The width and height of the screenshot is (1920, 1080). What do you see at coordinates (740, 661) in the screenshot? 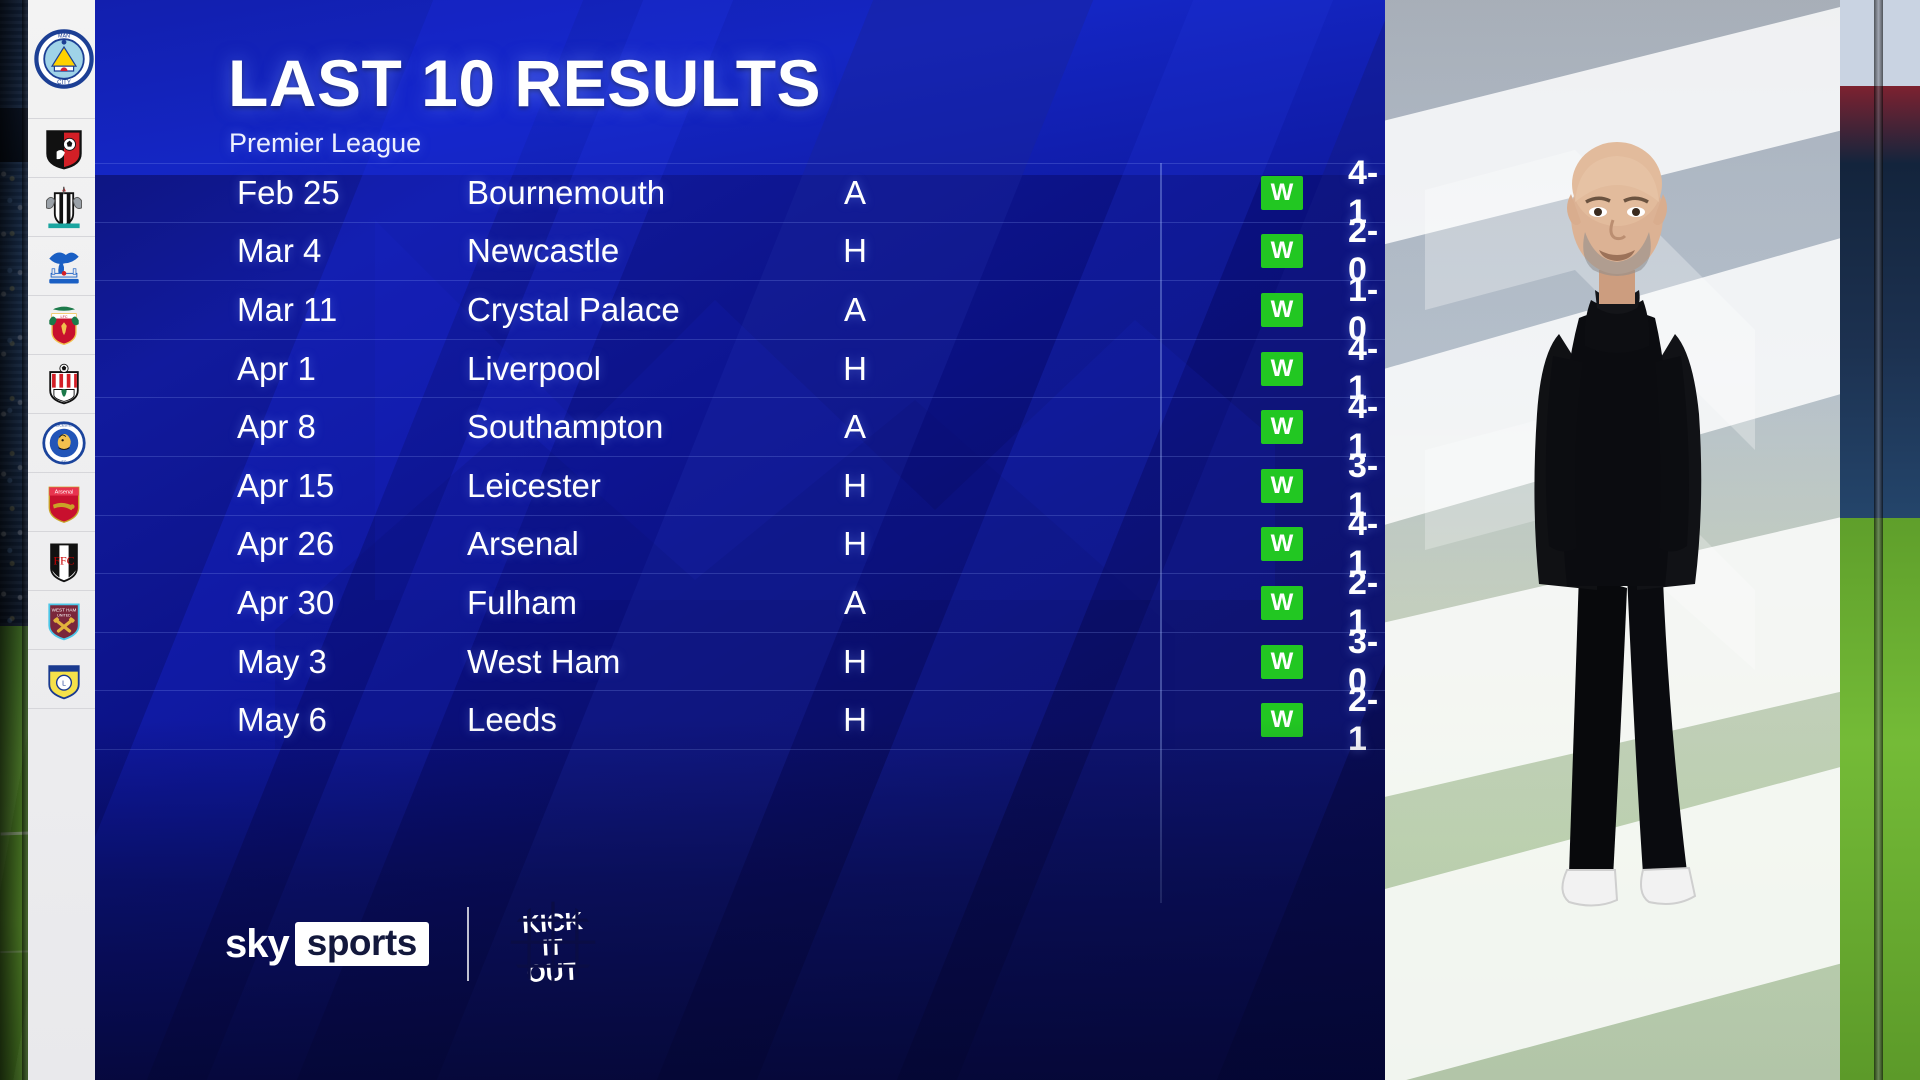
I see `table-row: May 3 West Ham H W 3-0` at bounding box center [740, 661].